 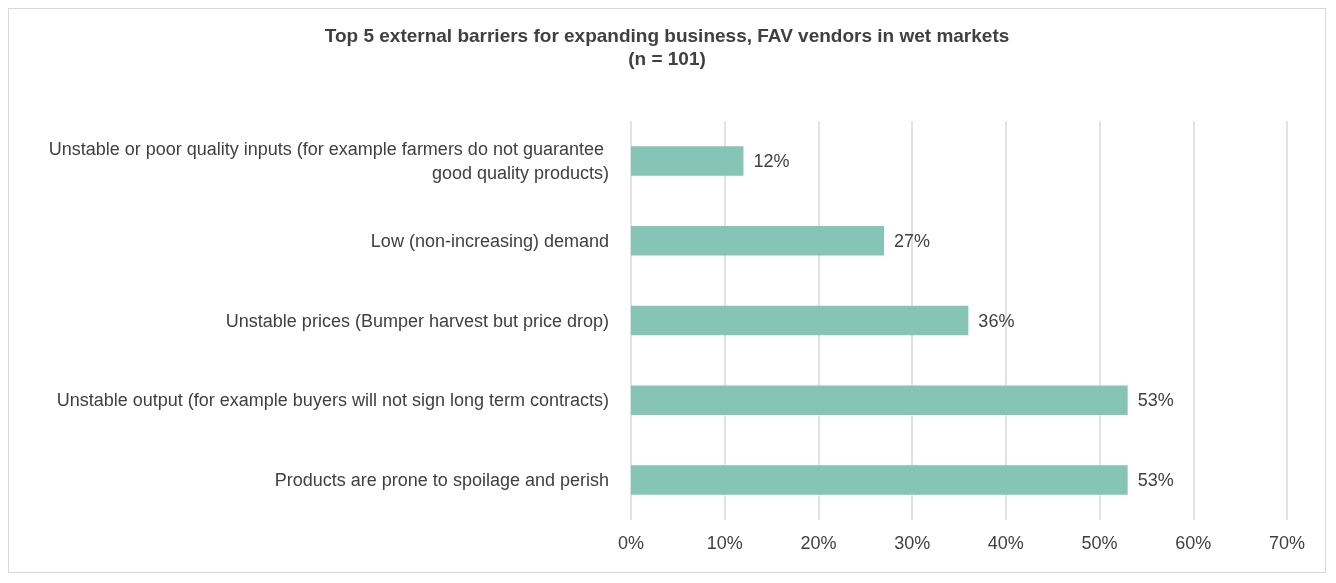 What do you see at coordinates (328, 160) in the screenshot?
I see `y-tick-label: Unstable or poor quality inputs (for example farmers do not guarantee good quality products)` at bounding box center [328, 160].